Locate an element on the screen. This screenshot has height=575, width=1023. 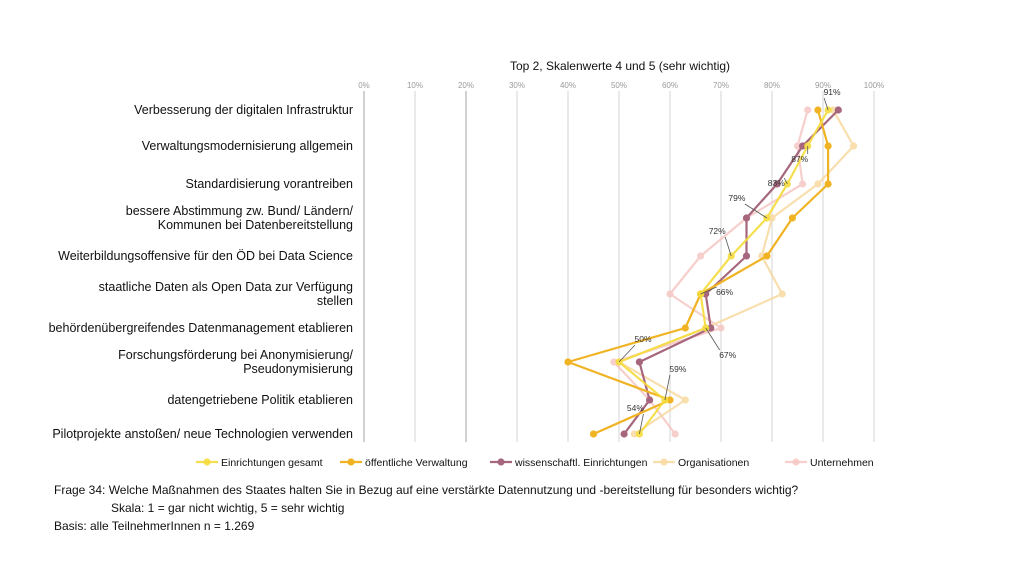
x-tick-label: 0% is located at coordinates (364, 85).